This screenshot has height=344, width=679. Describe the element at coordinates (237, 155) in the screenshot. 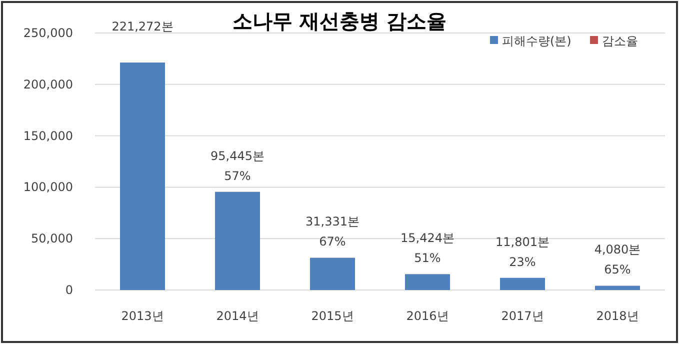

I see `data-label: 95,445본` at that location.